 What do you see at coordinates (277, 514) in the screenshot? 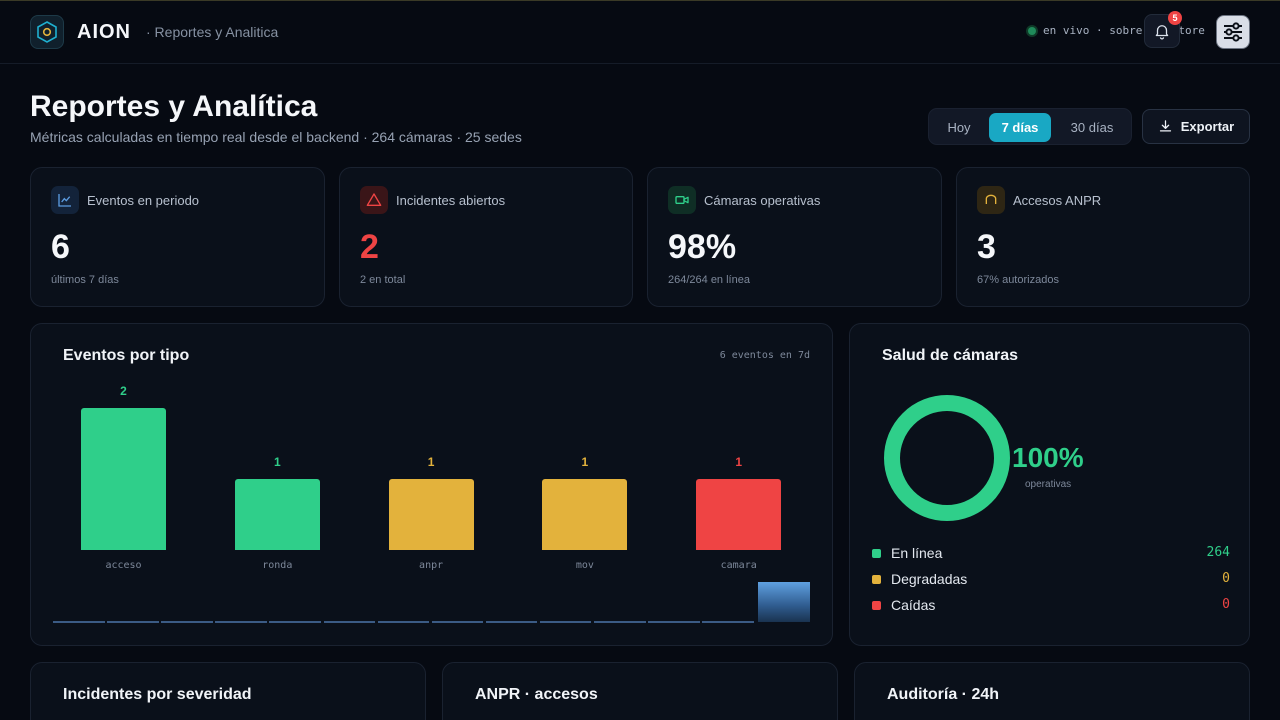
I see `bar-ronda` at bounding box center [277, 514].